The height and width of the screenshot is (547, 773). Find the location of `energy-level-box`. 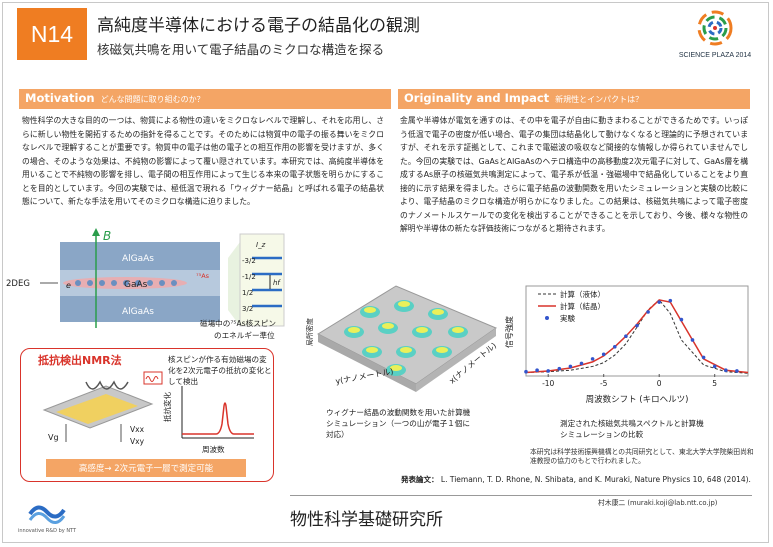

energy-level-box is located at coordinates (262, 280).